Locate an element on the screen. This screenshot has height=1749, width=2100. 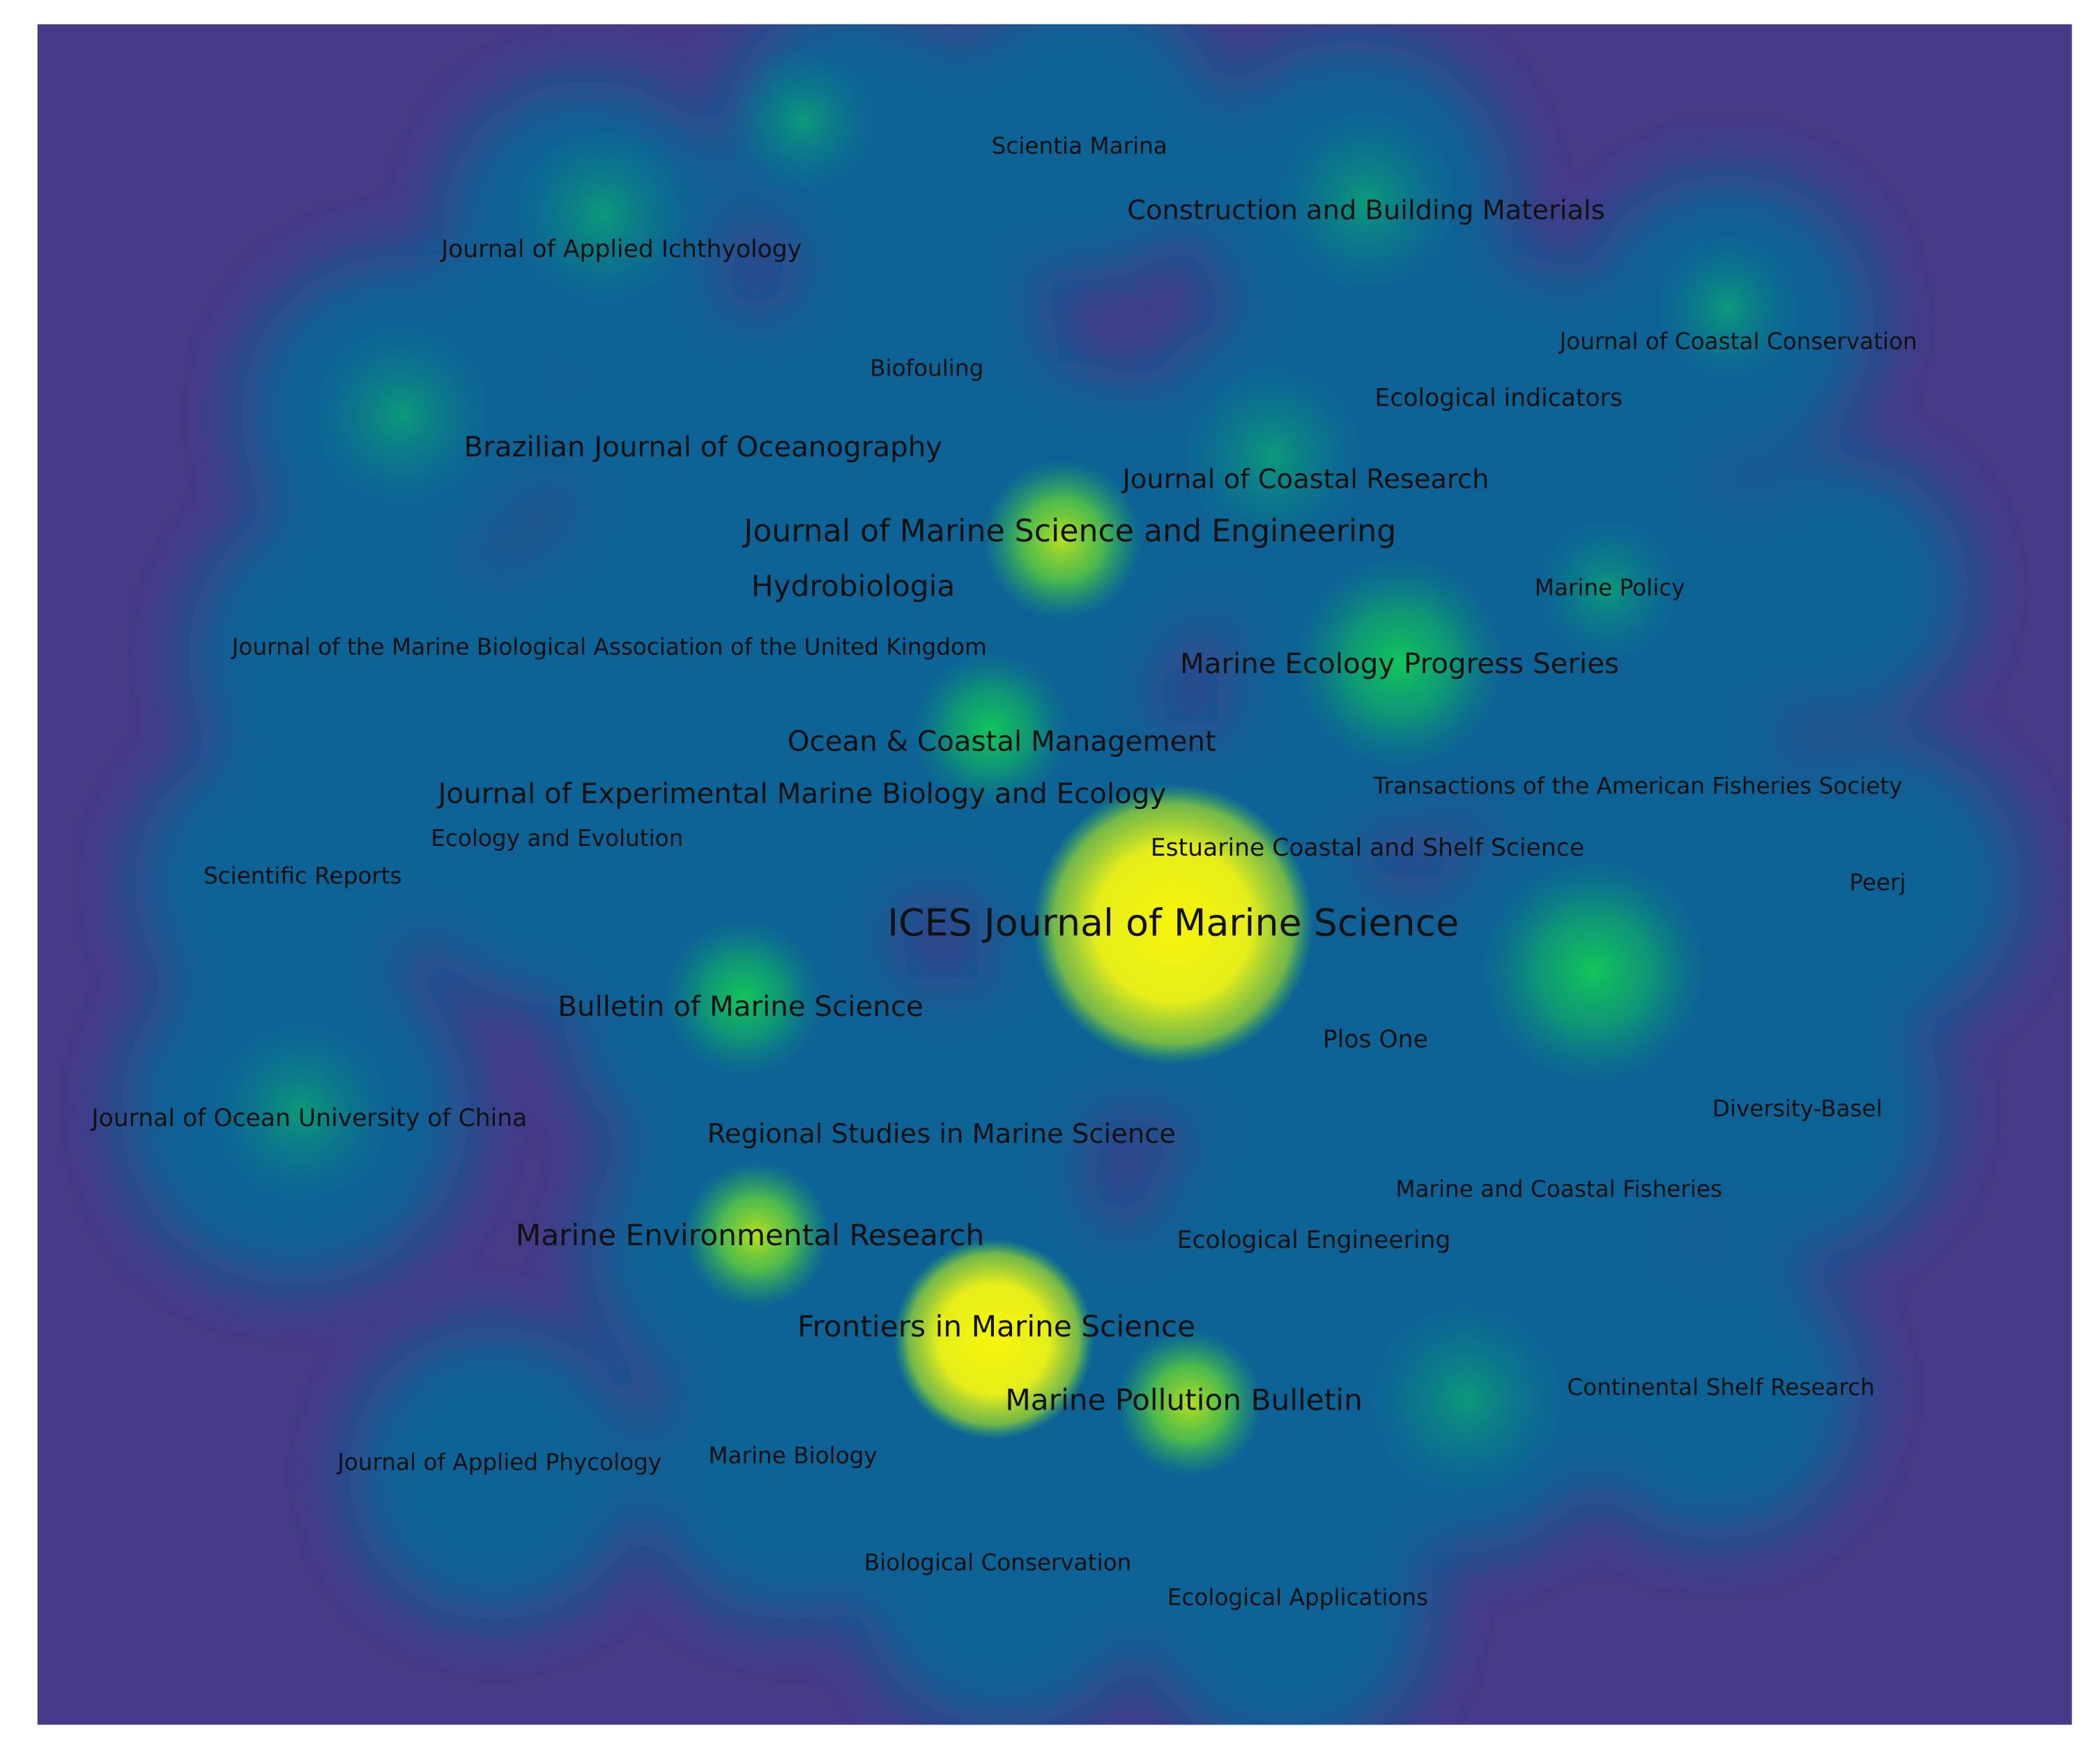
journal-label: Marine Pollution Bulletin is located at coordinates (1184, 1400).